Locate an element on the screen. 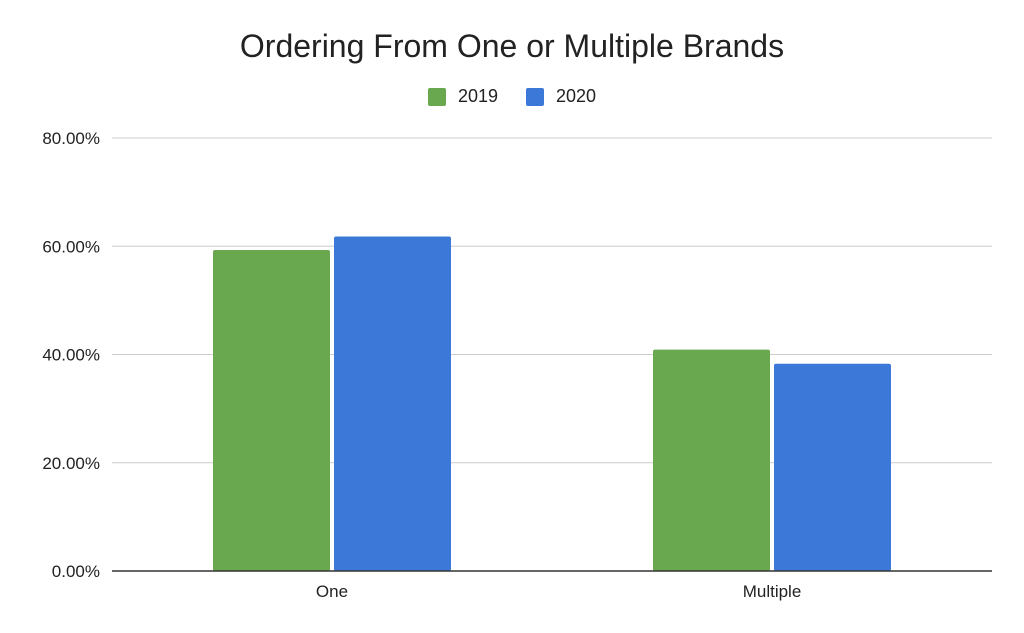 The image size is (1024, 633). x-tick-label: Multiple is located at coordinates (772, 591).